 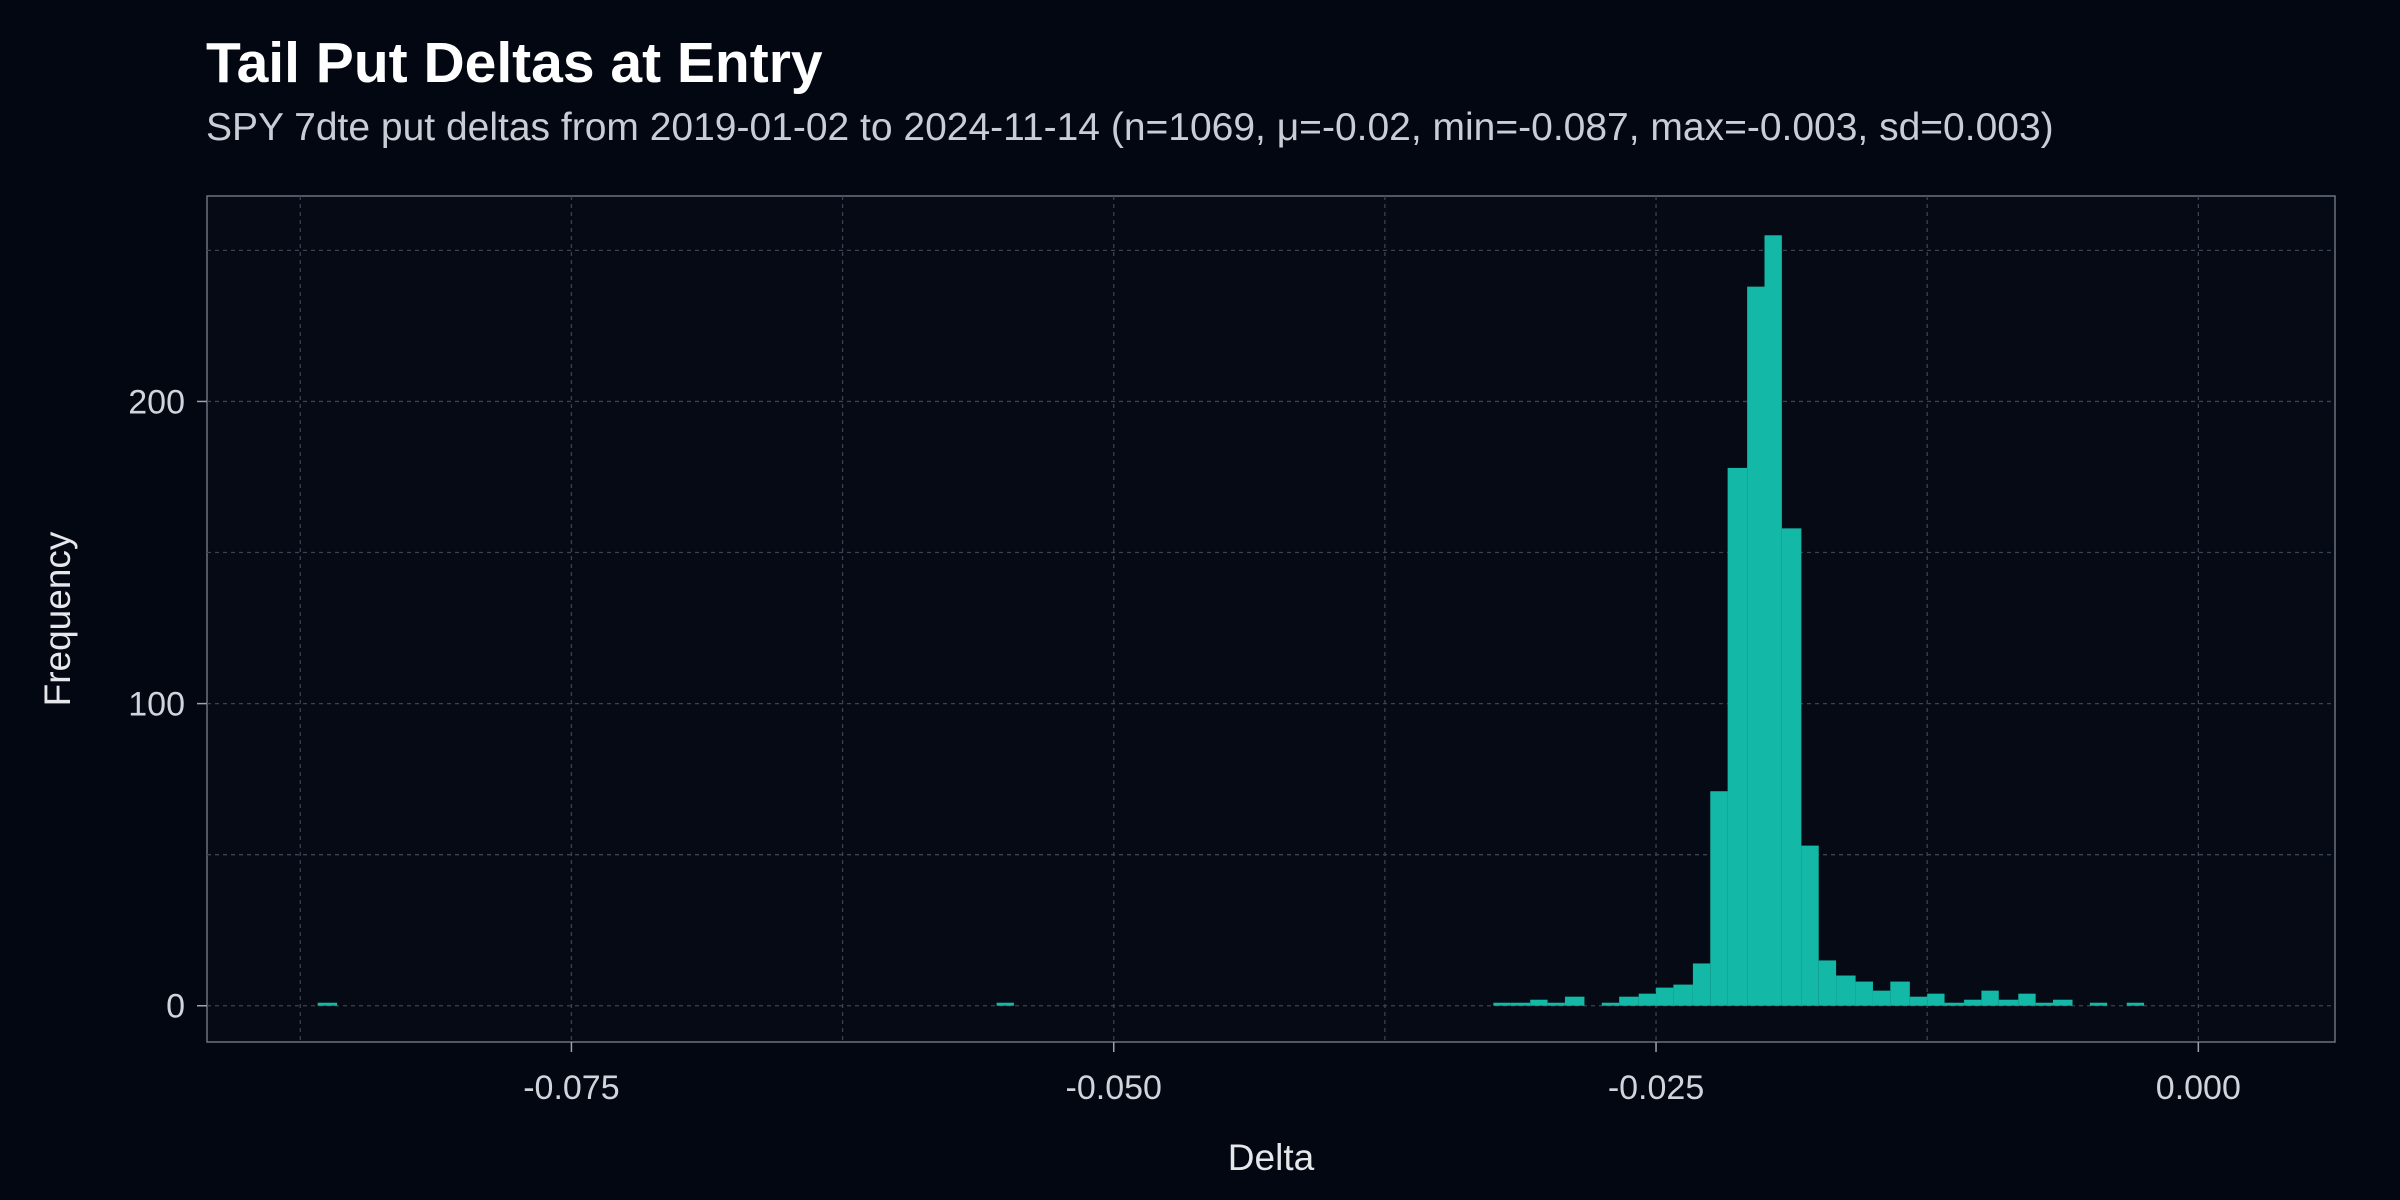 I want to click on y-axis-ticks: 0 100 200, so click(x=167, y=704).